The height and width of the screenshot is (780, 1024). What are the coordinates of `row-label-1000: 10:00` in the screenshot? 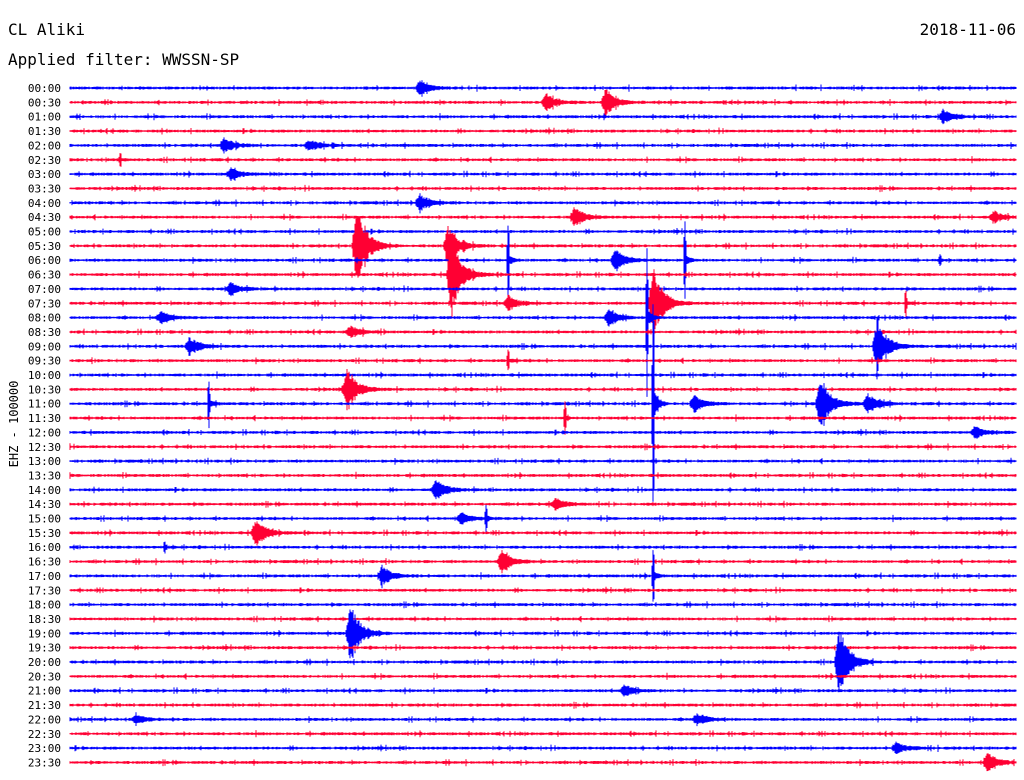 It's located at (44, 375).